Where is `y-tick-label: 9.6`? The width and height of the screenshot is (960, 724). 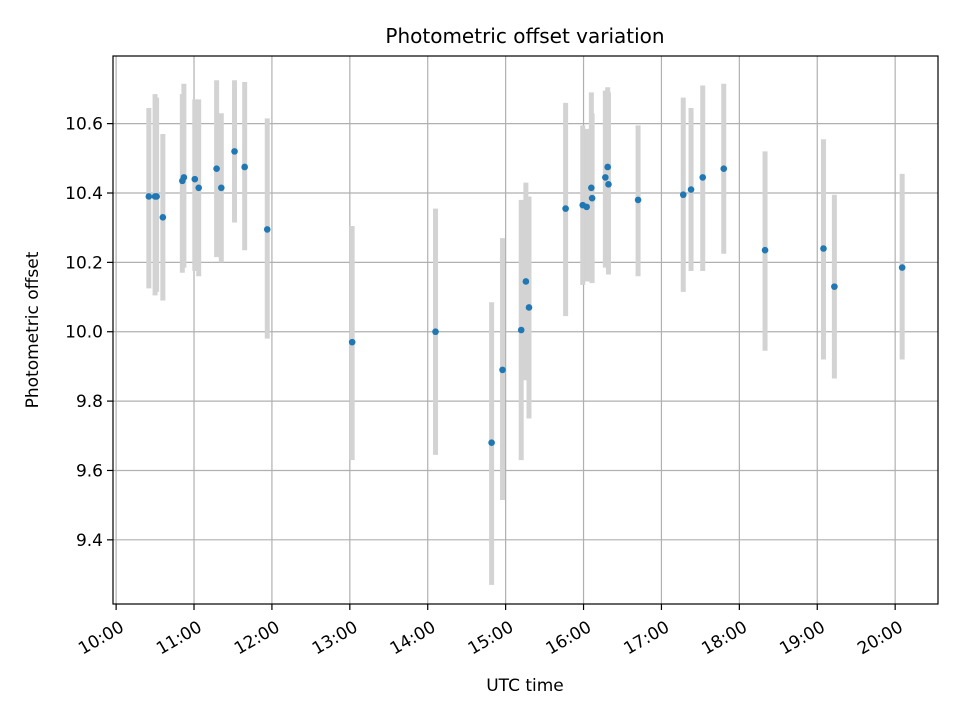 y-tick-label: 9.6 is located at coordinates (89, 471).